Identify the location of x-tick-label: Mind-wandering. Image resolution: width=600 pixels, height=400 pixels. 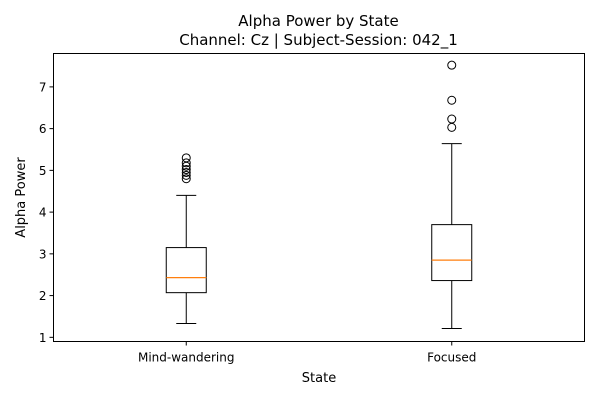
(186, 358).